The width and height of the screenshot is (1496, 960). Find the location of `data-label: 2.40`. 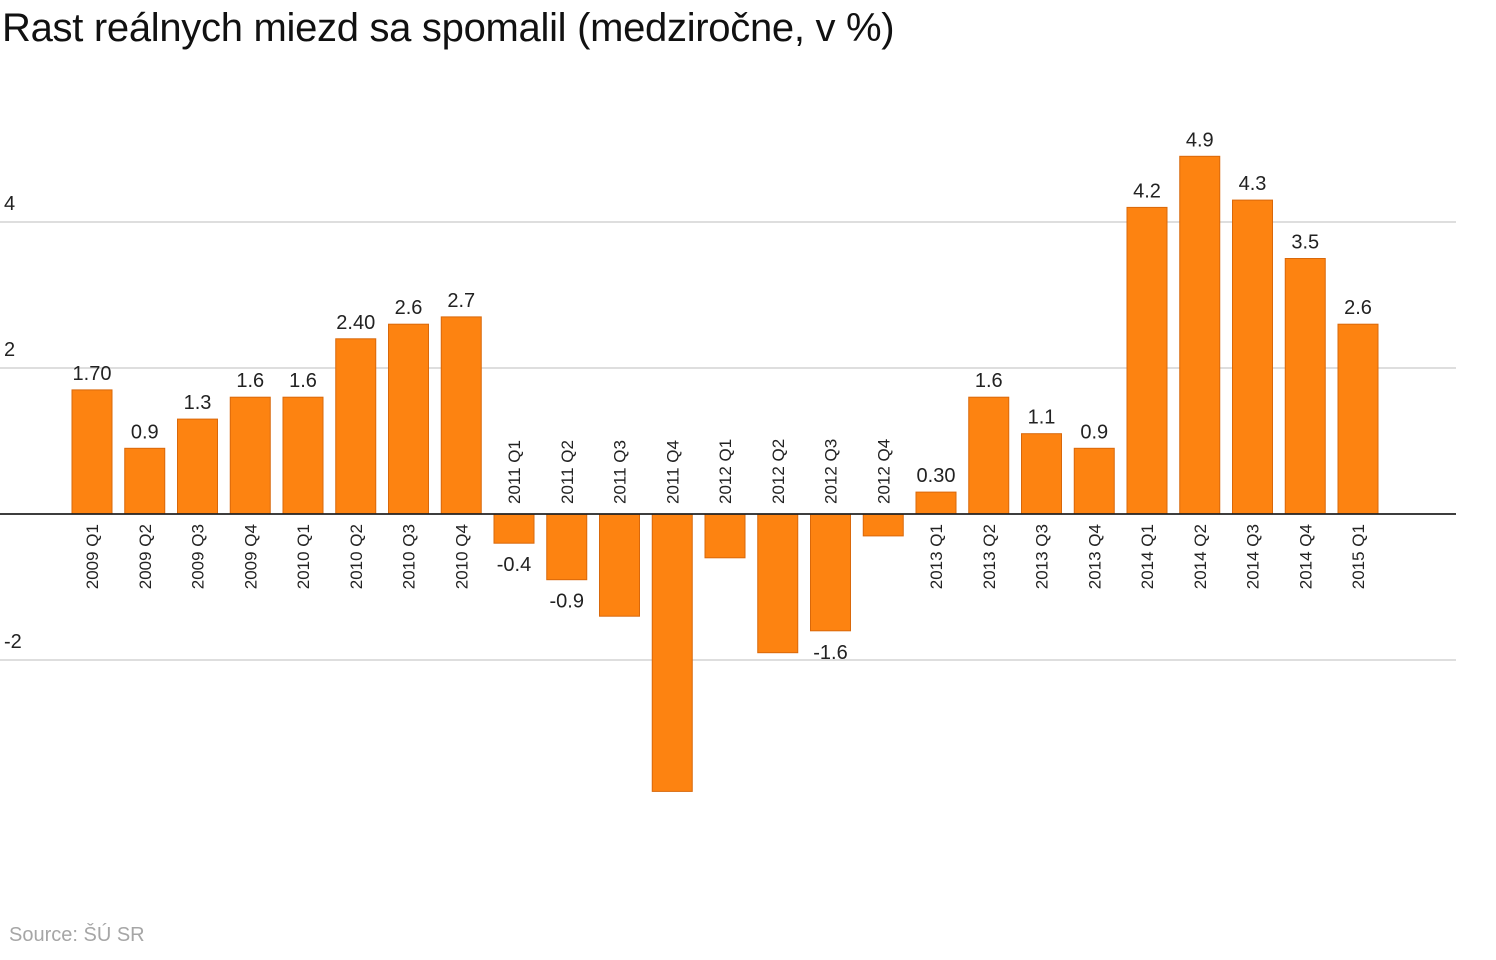

data-label: 2.40 is located at coordinates (355, 323).